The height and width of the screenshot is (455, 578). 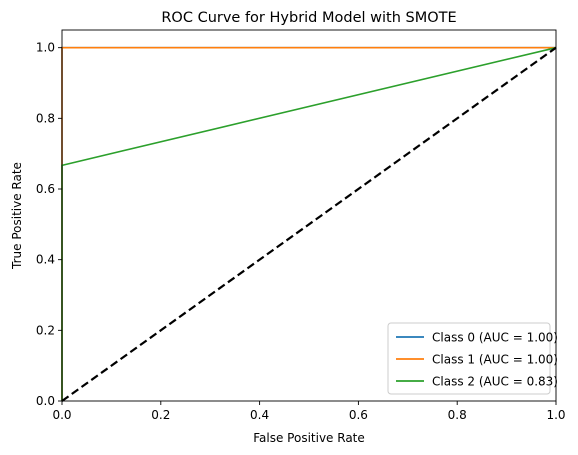 I want to click on x-tick-label: 0.4, so click(x=259, y=415).